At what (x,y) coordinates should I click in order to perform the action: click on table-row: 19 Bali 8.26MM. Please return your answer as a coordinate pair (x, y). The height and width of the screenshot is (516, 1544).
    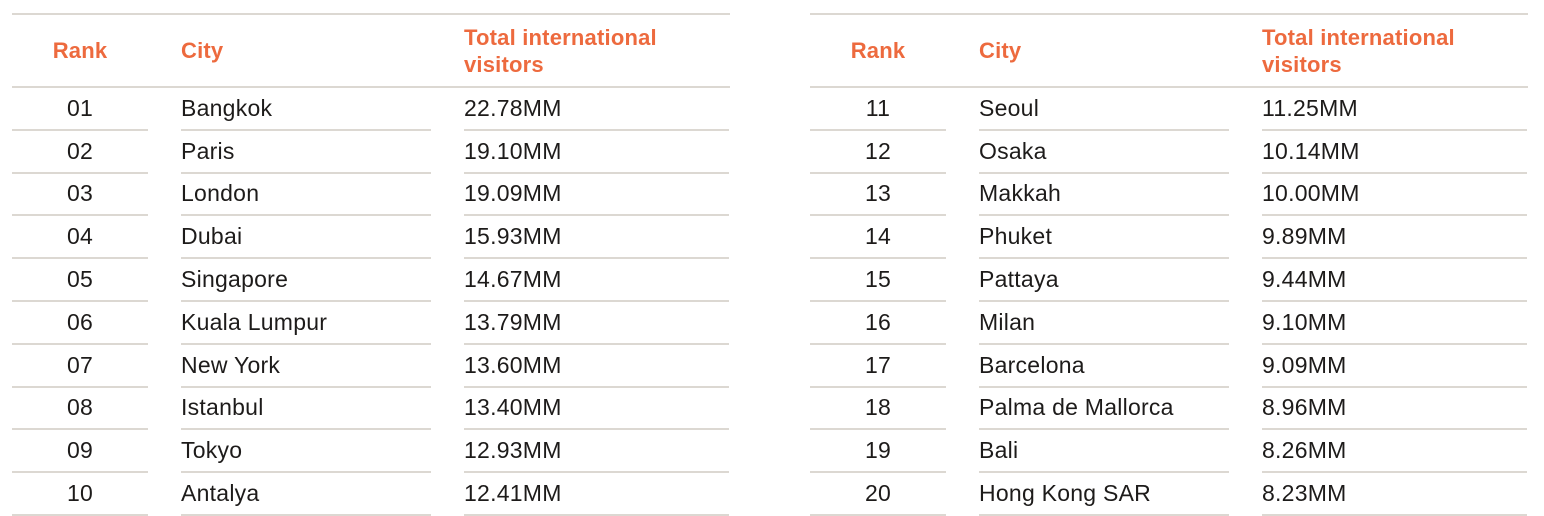
    Looking at the image, I should click on (1169, 452).